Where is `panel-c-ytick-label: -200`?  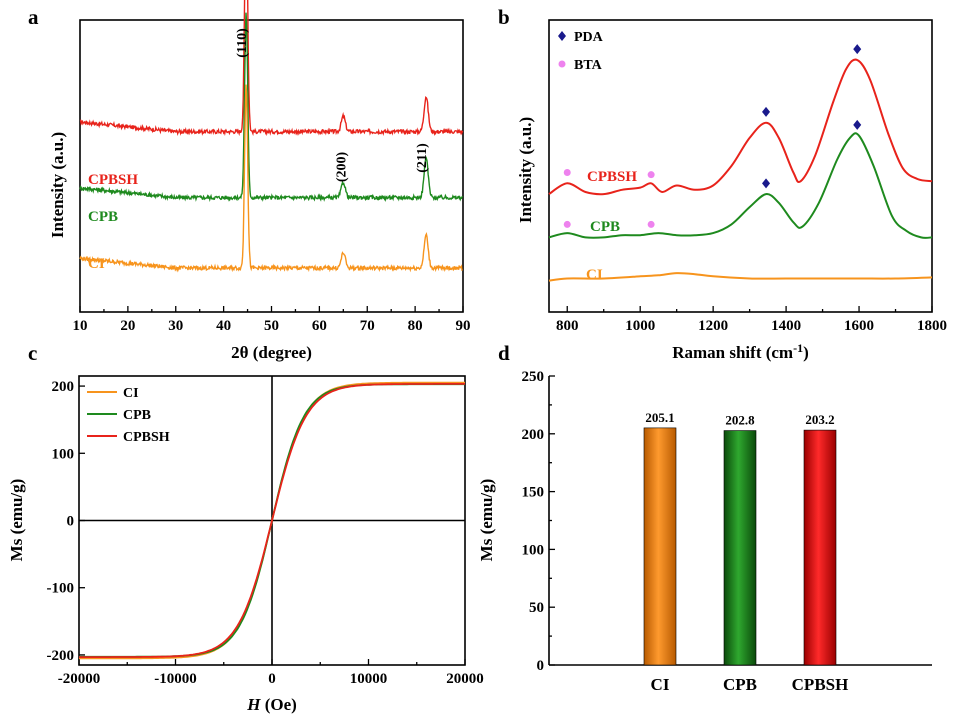 panel-c-ytick-label: -200 is located at coordinates (61, 656).